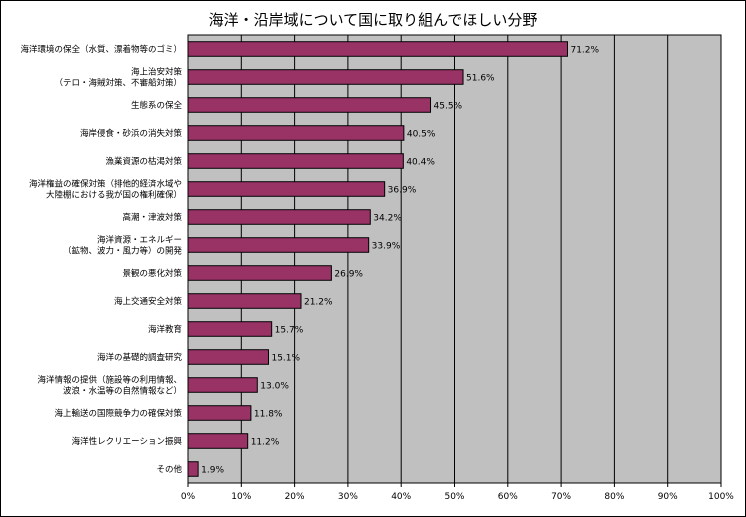 The width and height of the screenshot is (746, 517). What do you see at coordinates (105, 184) in the screenshot?
I see `category-label: 海洋権益の確保対策（排他的経済水域や` at bounding box center [105, 184].